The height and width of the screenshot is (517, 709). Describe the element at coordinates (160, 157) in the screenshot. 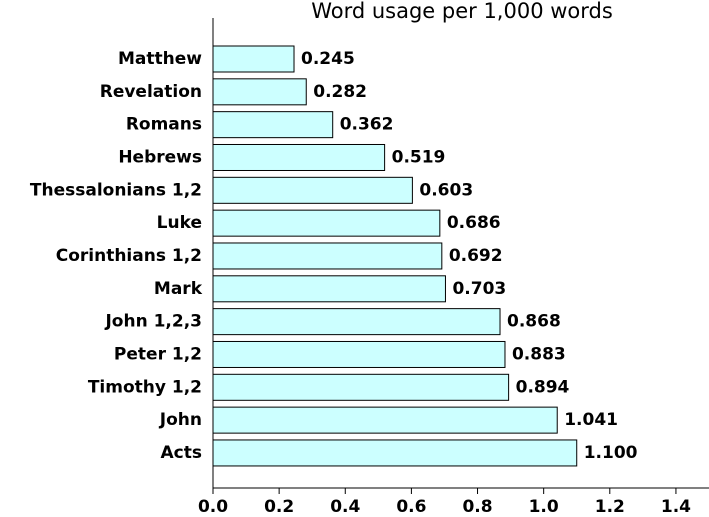

I see `y-tick-label: Hebrews` at that location.